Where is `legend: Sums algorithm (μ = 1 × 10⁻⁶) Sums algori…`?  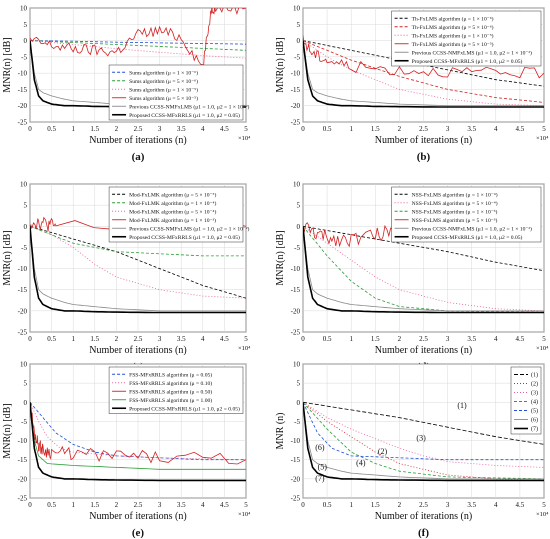
legend: Sums algorithm (μ = 1 × 10⁻⁶) Sums algori… is located at coordinates (179, 92).